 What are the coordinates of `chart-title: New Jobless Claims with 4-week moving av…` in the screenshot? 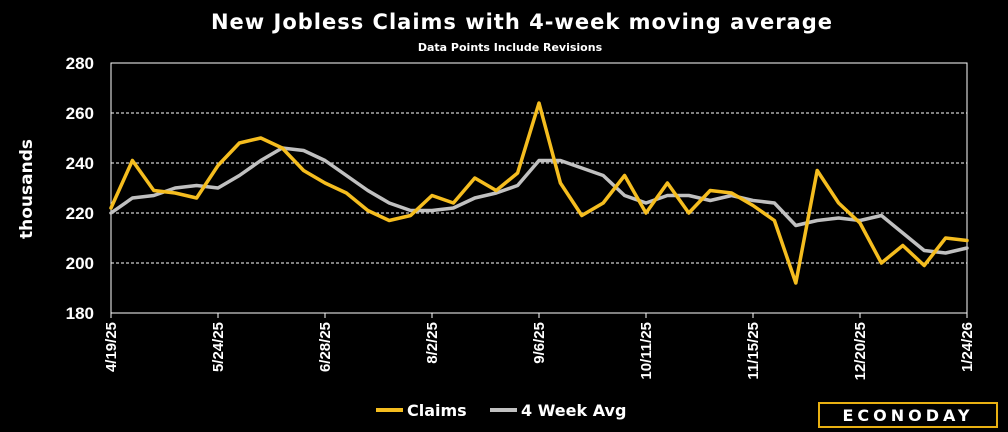 It's located at (522, 22).